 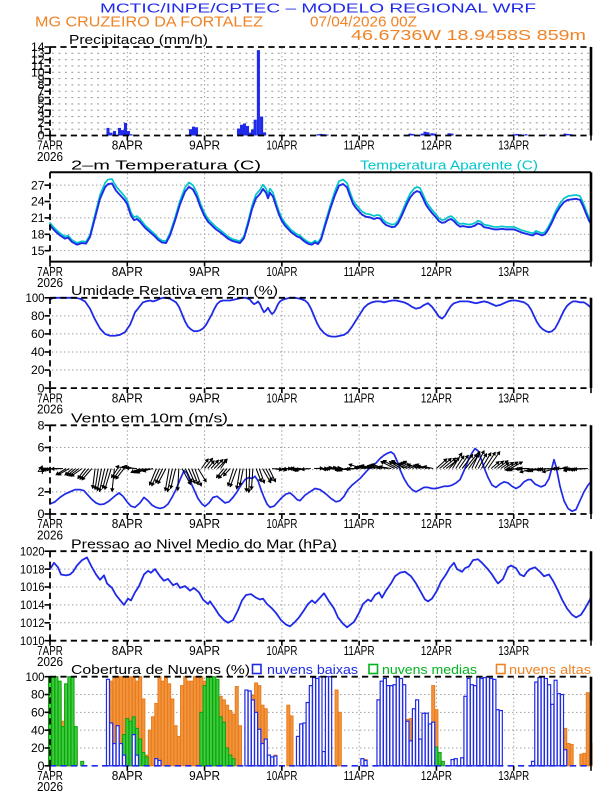 What do you see at coordinates (429, 670) in the screenshot?
I see `svg-text: nuvens medias` at bounding box center [429, 670].